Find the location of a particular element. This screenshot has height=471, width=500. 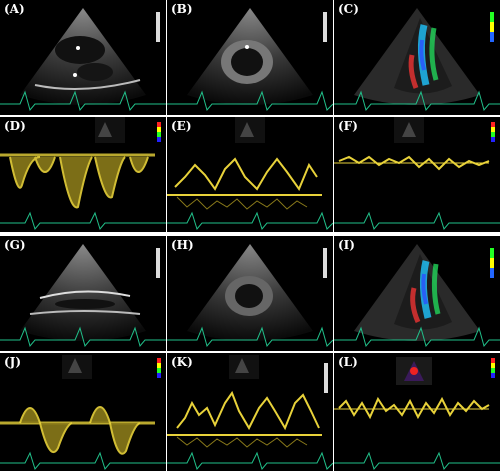

panel-i-image is located at coordinates (417, 296).